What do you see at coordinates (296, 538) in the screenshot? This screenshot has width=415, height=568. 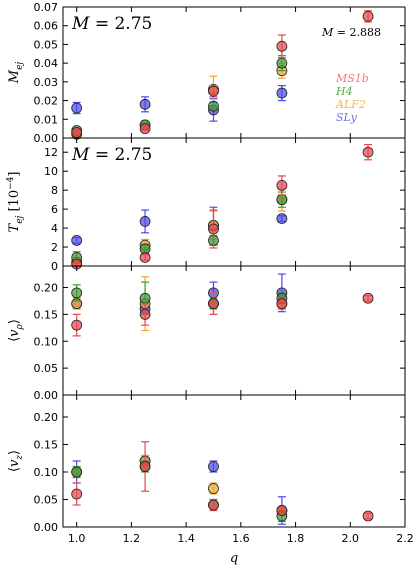 I see `x-tick-label: 1.8` at bounding box center [296, 538].